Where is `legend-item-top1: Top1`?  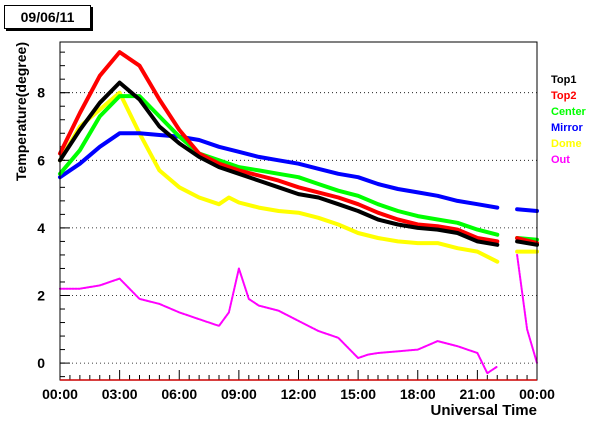
legend-item-top1: Top1 is located at coordinates (563, 80).